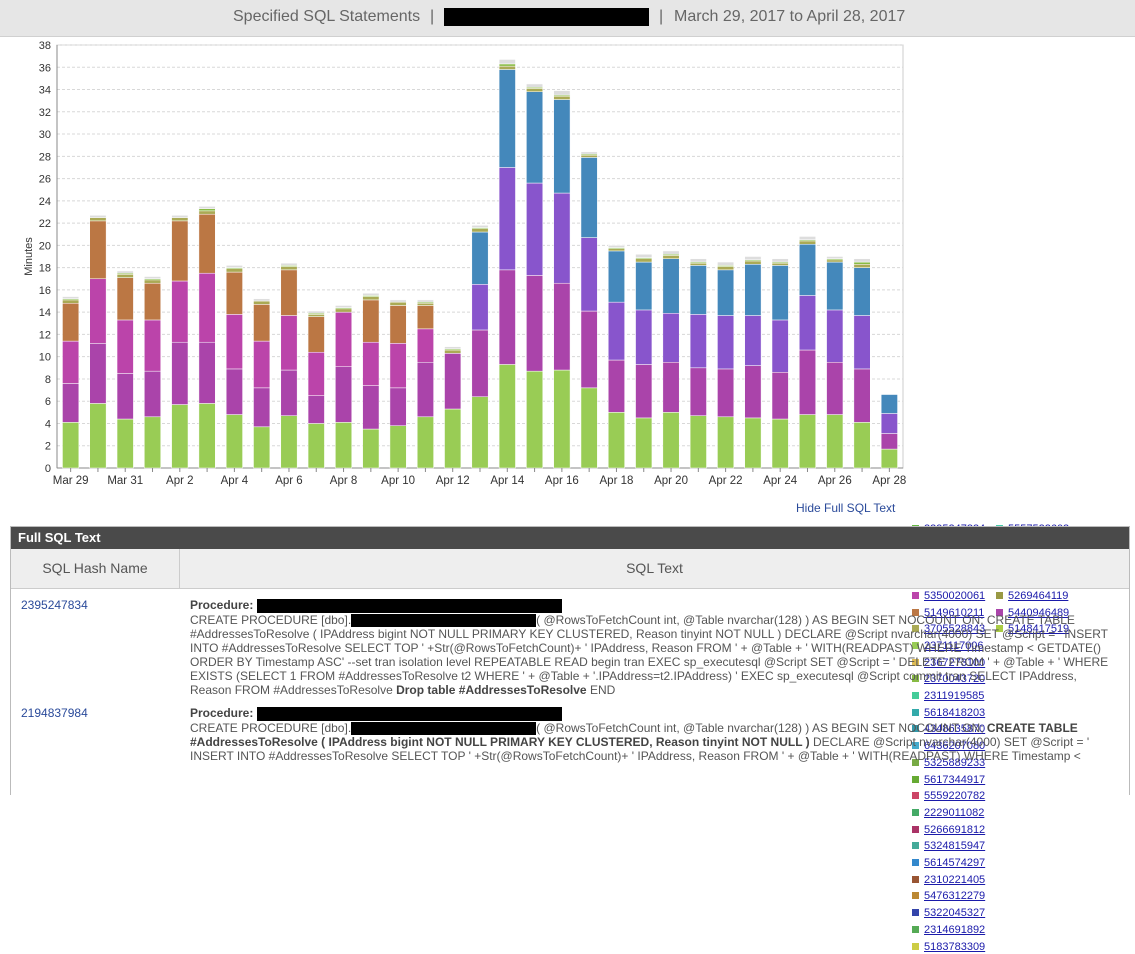  Describe the element at coordinates (45, 180) in the screenshot. I see `y-tick-label: 26` at that location.